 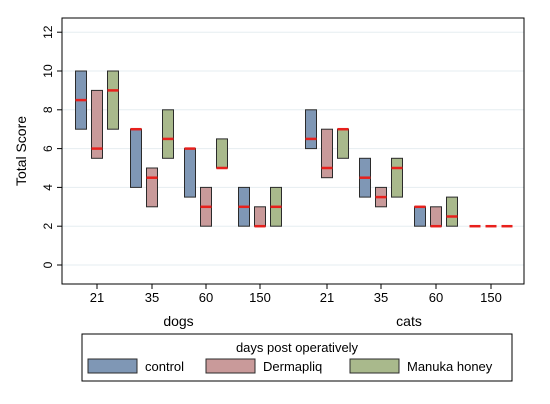 What do you see at coordinates (48, 226) in the screenshot?
I see `y-tick-label: 2` at bounding box center [48, 226].